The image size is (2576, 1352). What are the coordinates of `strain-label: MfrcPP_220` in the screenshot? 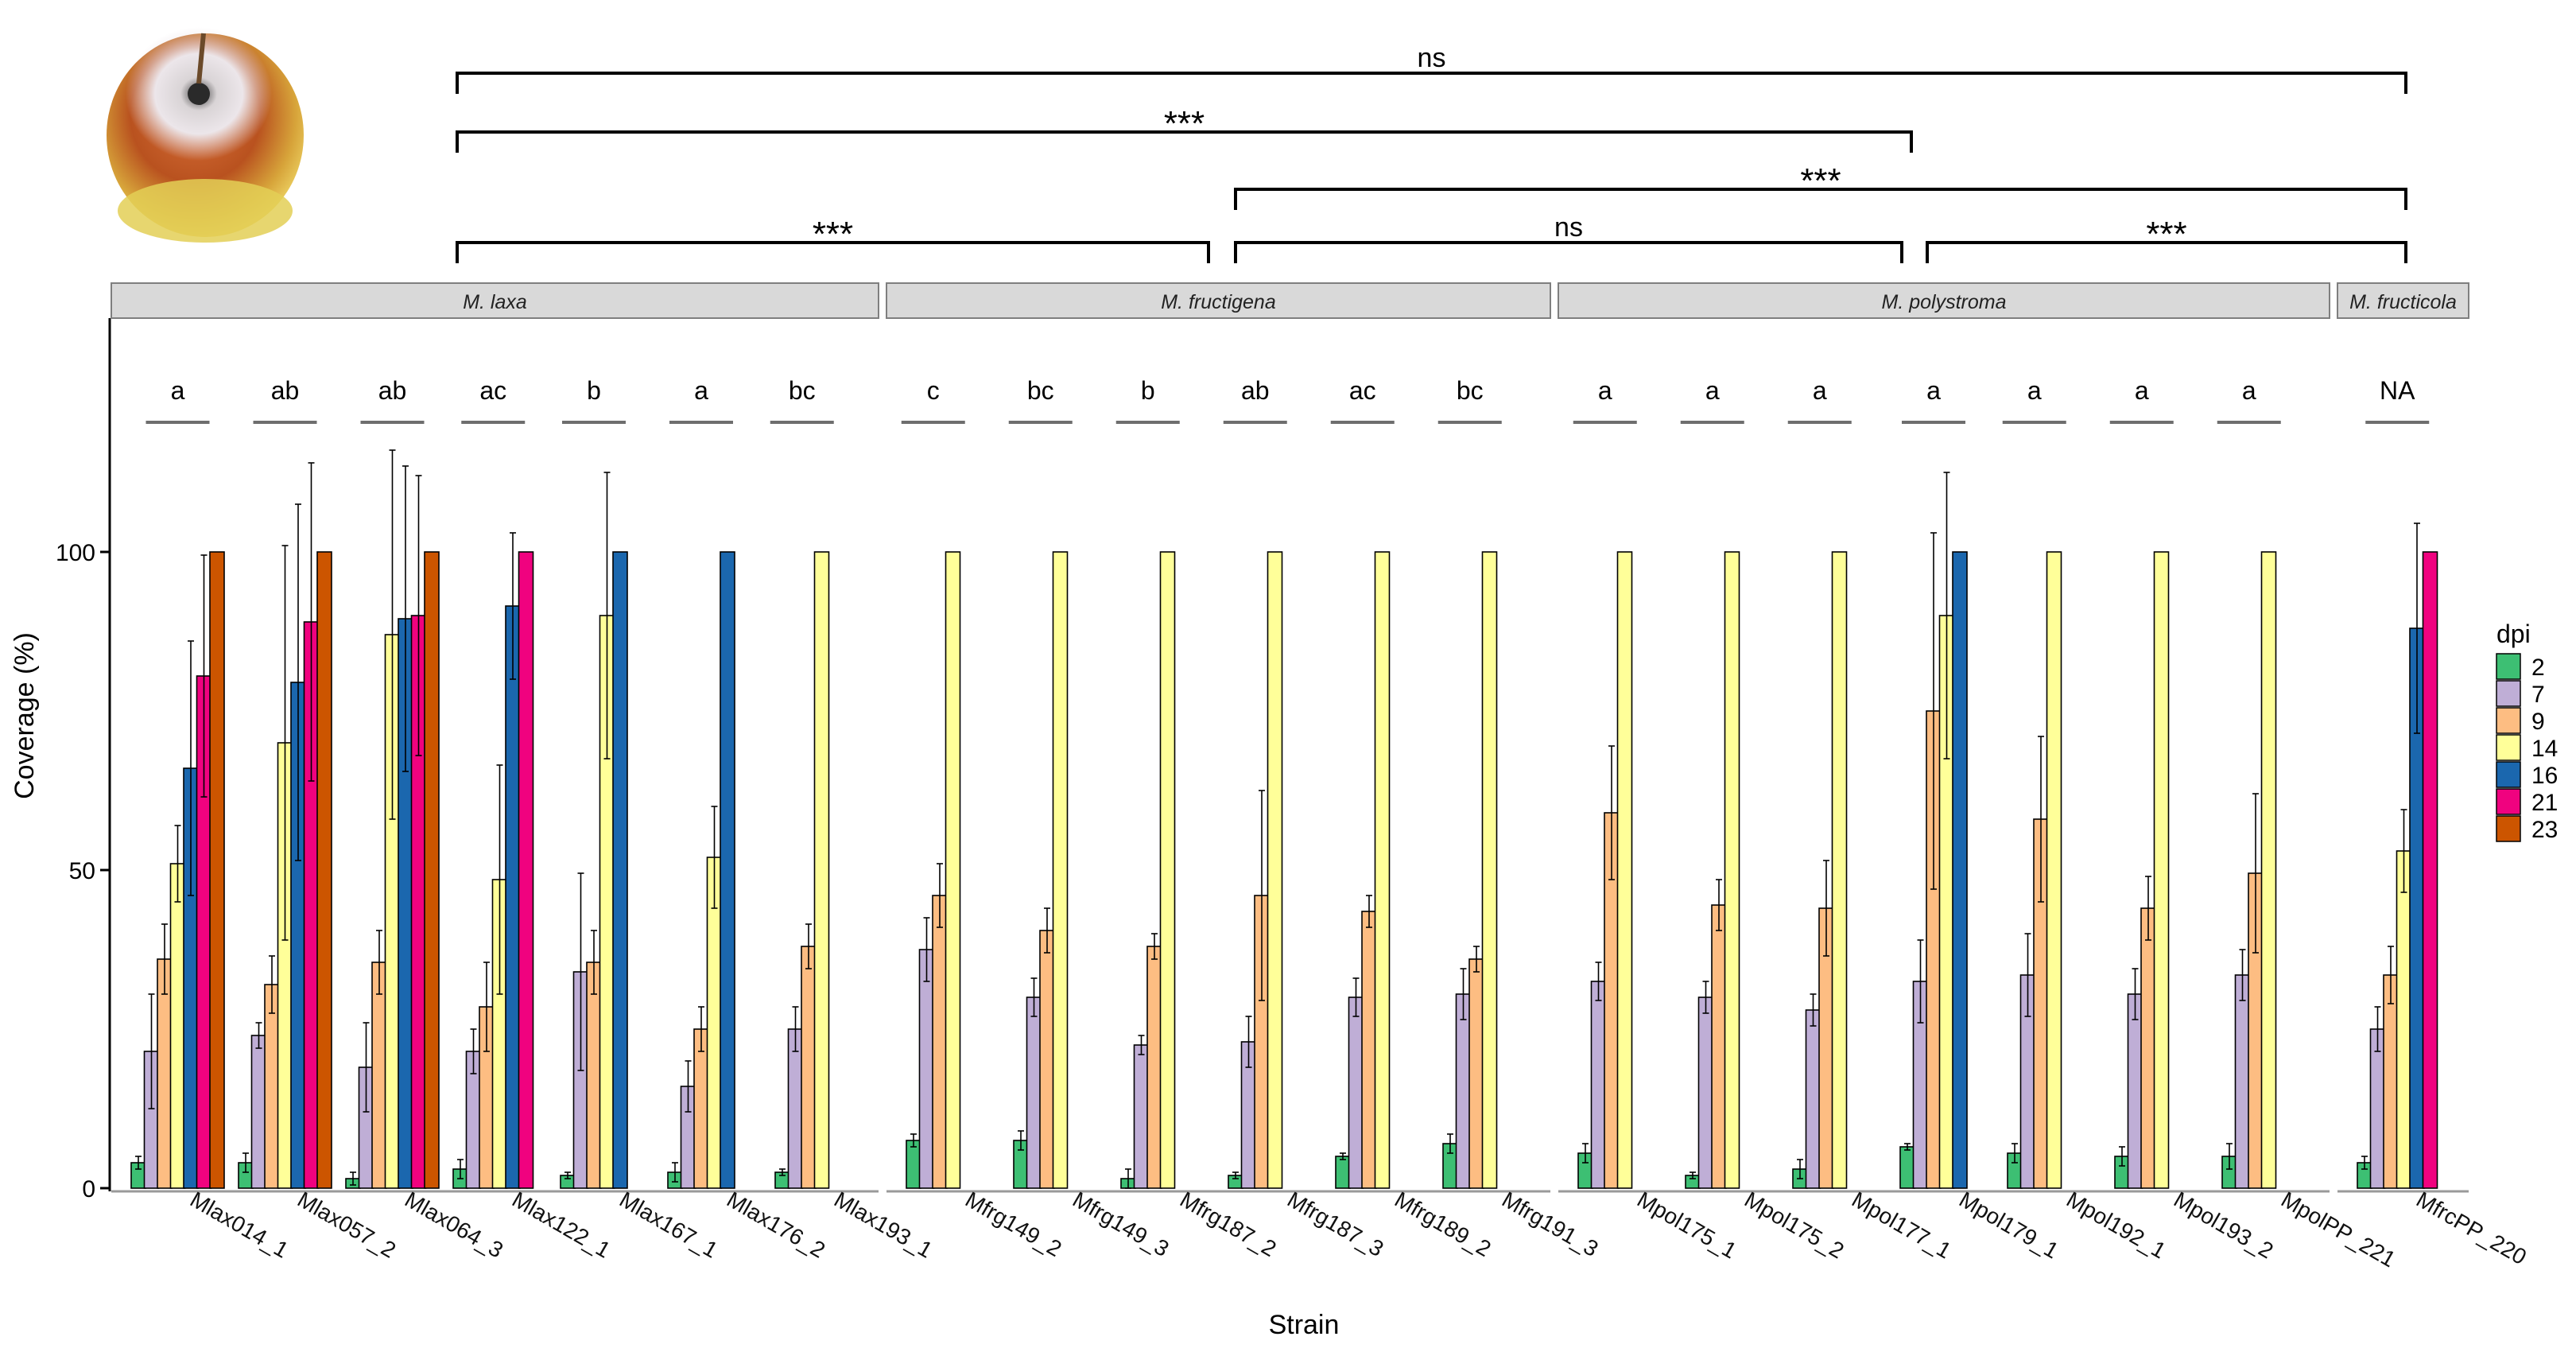 It's located at (2472, 1228).